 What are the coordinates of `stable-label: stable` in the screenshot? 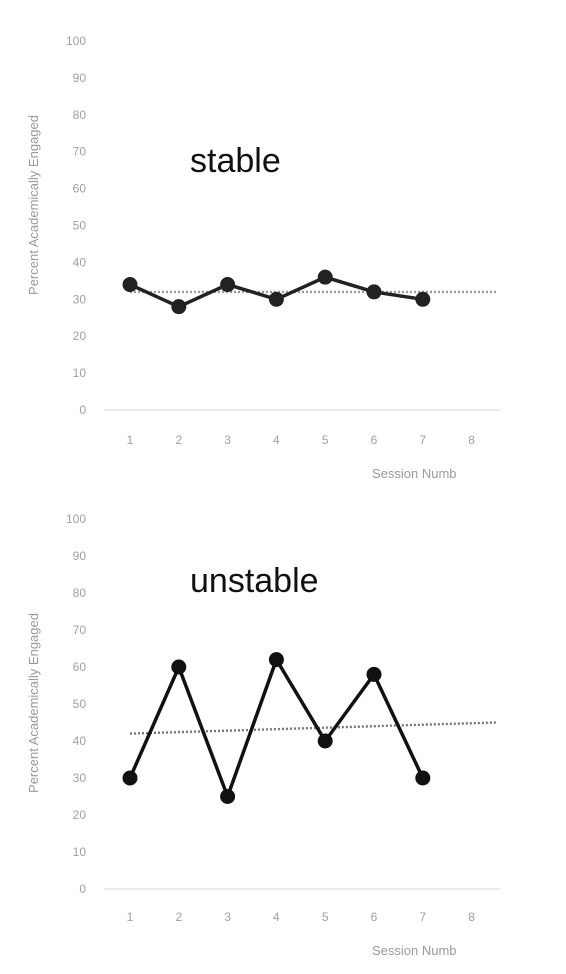 It's located at (235, 161).